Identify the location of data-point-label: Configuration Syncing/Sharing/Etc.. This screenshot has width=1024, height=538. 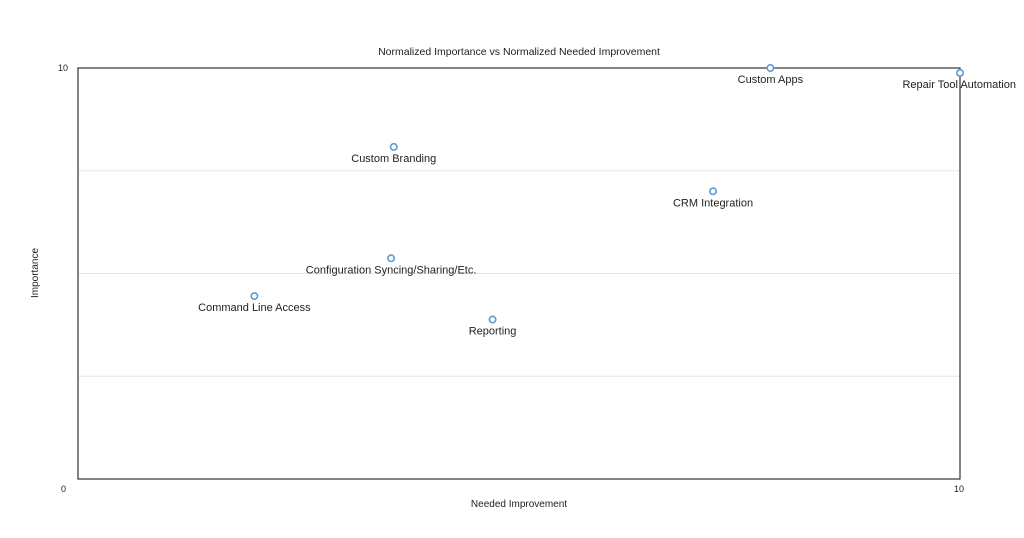
(391, 270).